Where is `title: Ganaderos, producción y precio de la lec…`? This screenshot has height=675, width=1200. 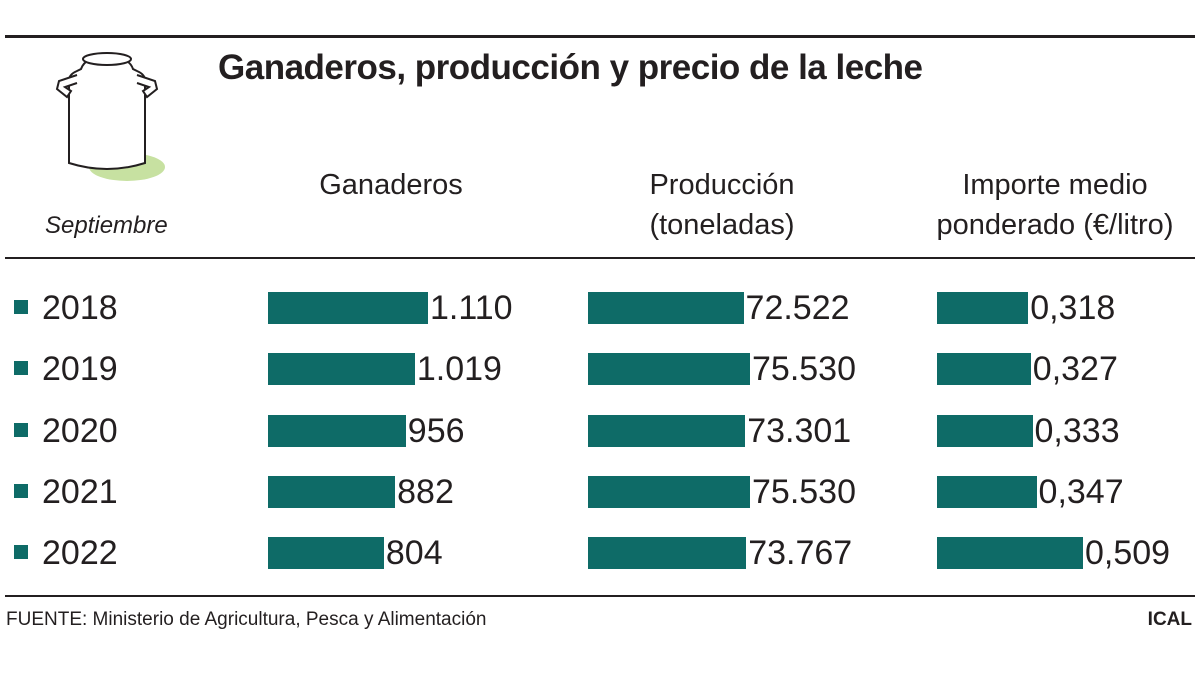
title: Ganaderos, producción y precio de la lec… is located at coordinates (570, 67).